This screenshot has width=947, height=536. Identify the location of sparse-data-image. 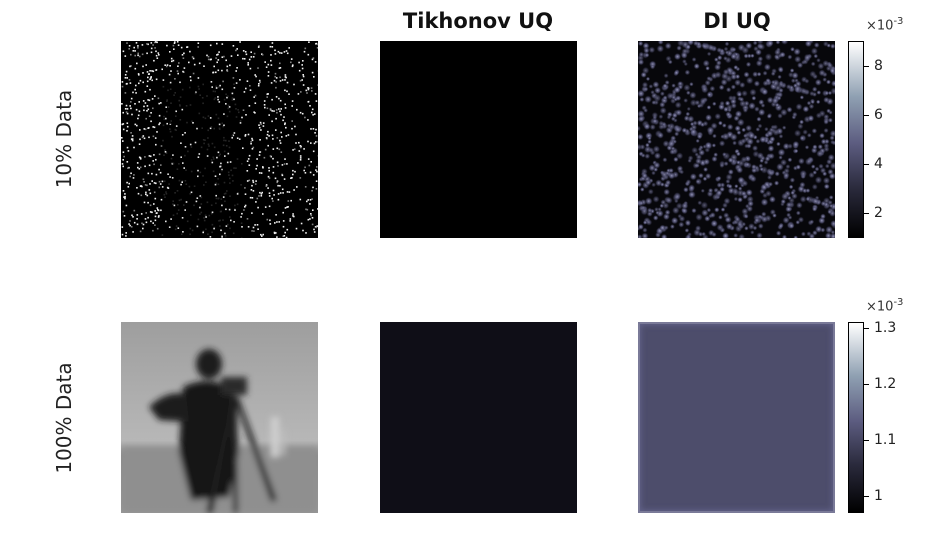
(219, 139).